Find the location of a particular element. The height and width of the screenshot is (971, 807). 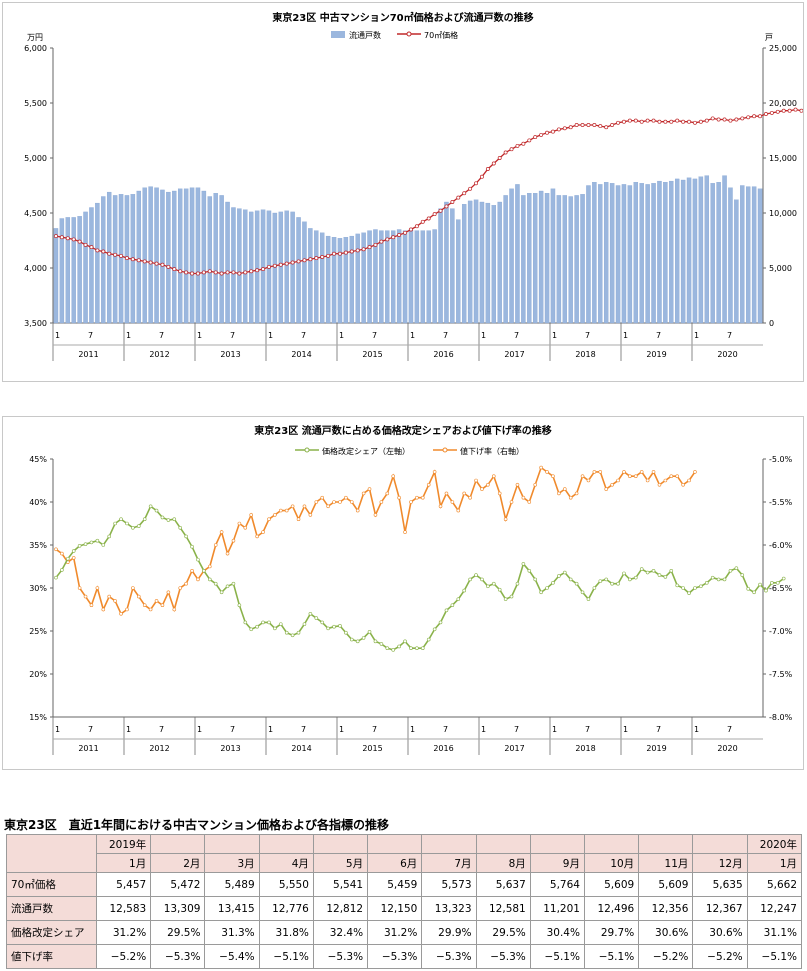

row-label: 価格改定シェア is located at coordinates (51, 932).